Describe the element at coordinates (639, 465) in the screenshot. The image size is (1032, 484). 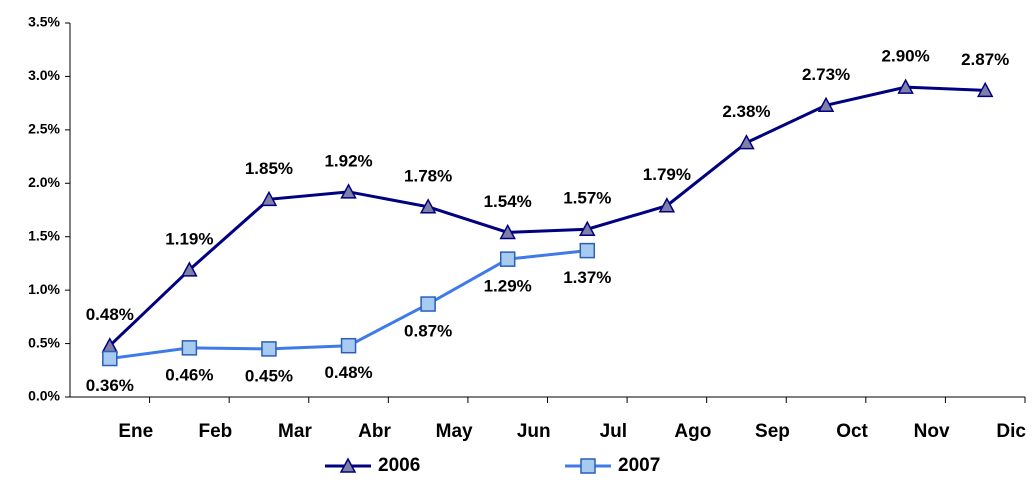
I see `legend-label: 2007` at that location.